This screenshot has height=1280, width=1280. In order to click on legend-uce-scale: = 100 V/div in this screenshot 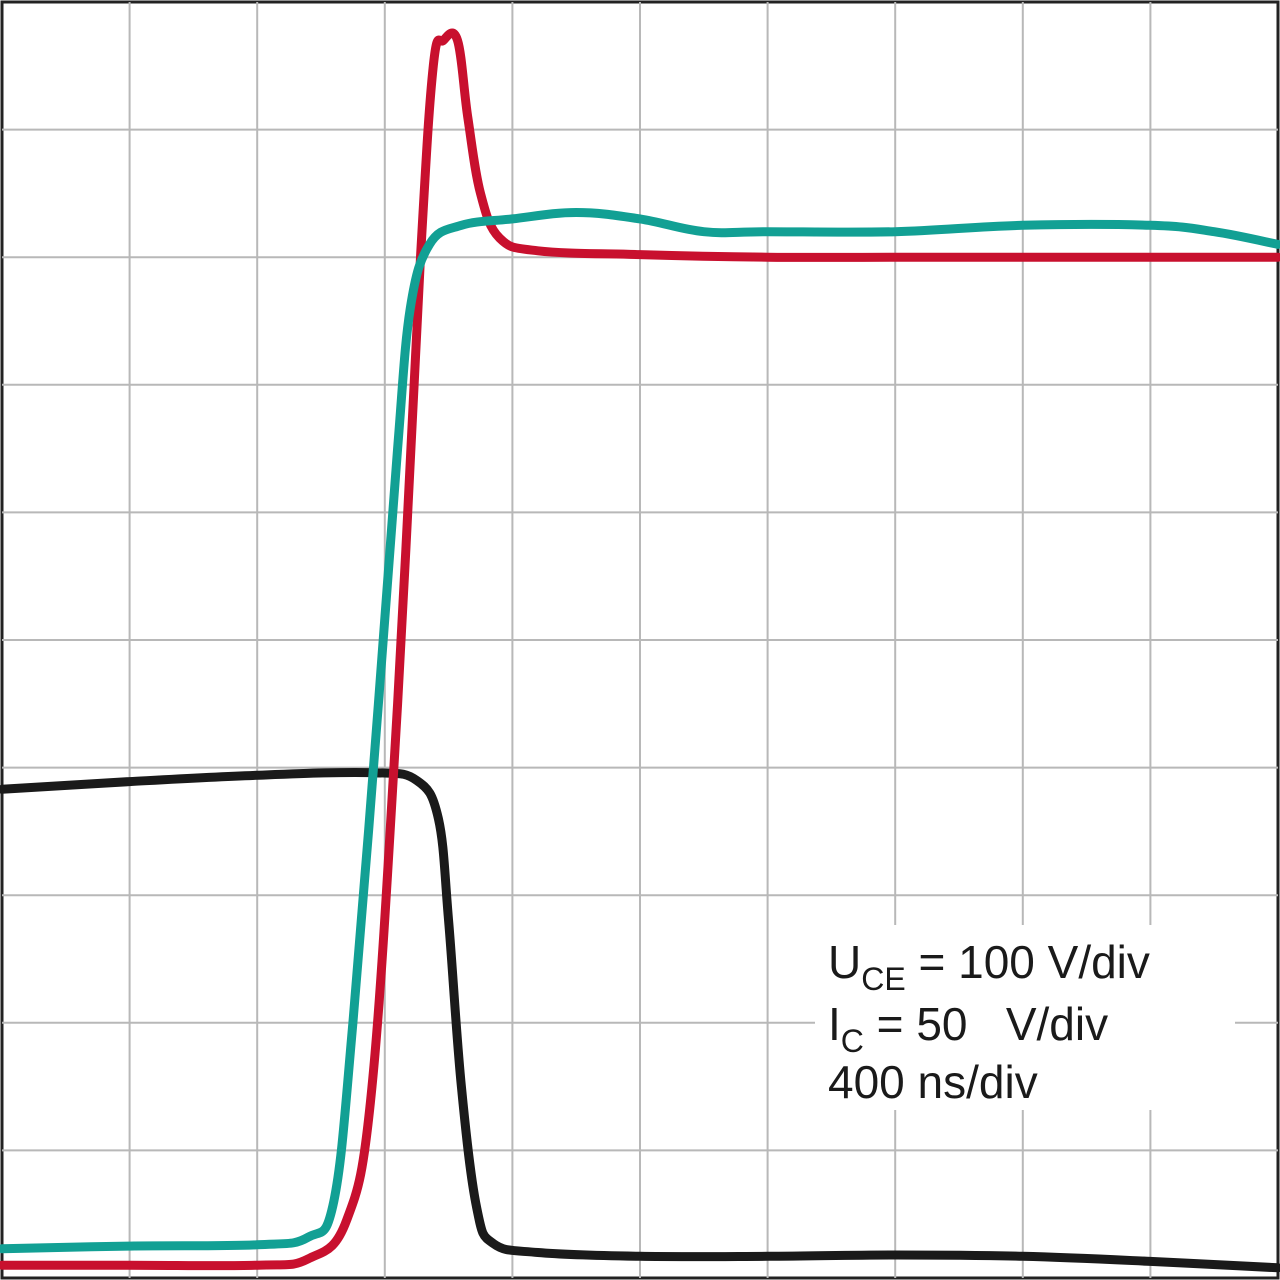, I will do `click(1028, 962)`.